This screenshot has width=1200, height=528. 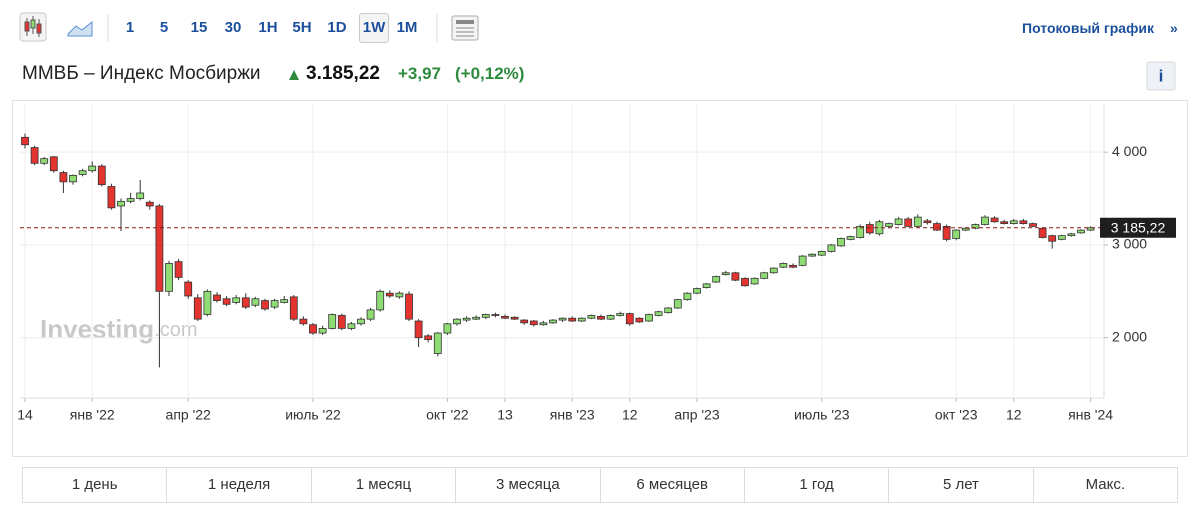 What do you see at coordinates (199, 27) in the screenshot?
I see `interval-button: 15` at bounding box center [199, 27].